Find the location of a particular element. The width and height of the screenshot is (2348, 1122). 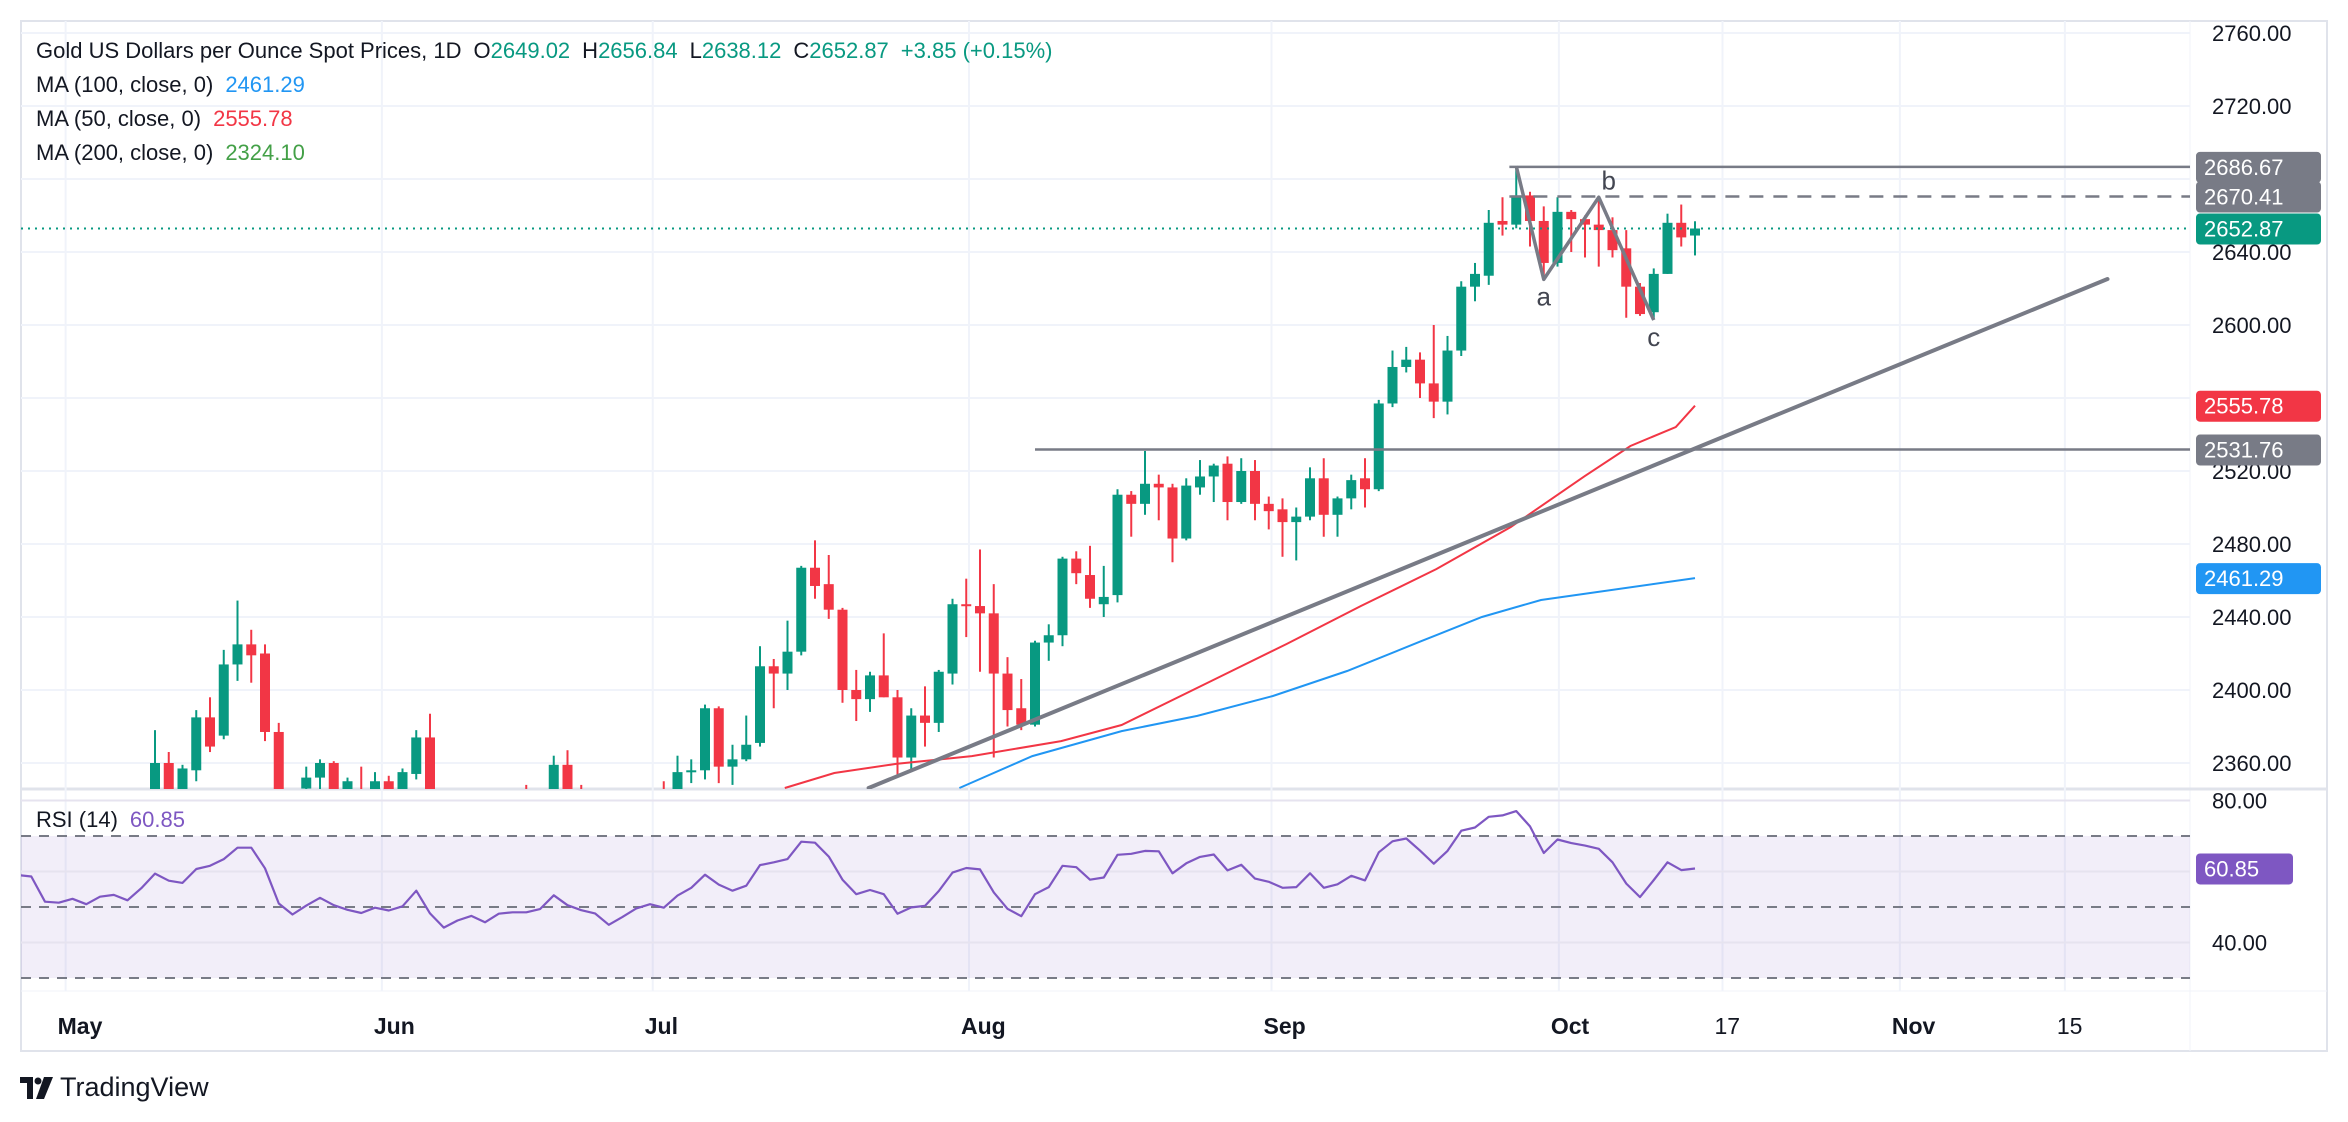

level-badge: 2686.67 is located at coordinates (2258, 167).